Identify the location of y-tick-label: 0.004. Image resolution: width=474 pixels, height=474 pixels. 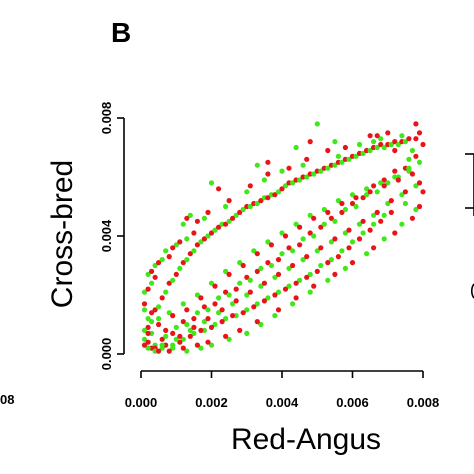
(106, 235).